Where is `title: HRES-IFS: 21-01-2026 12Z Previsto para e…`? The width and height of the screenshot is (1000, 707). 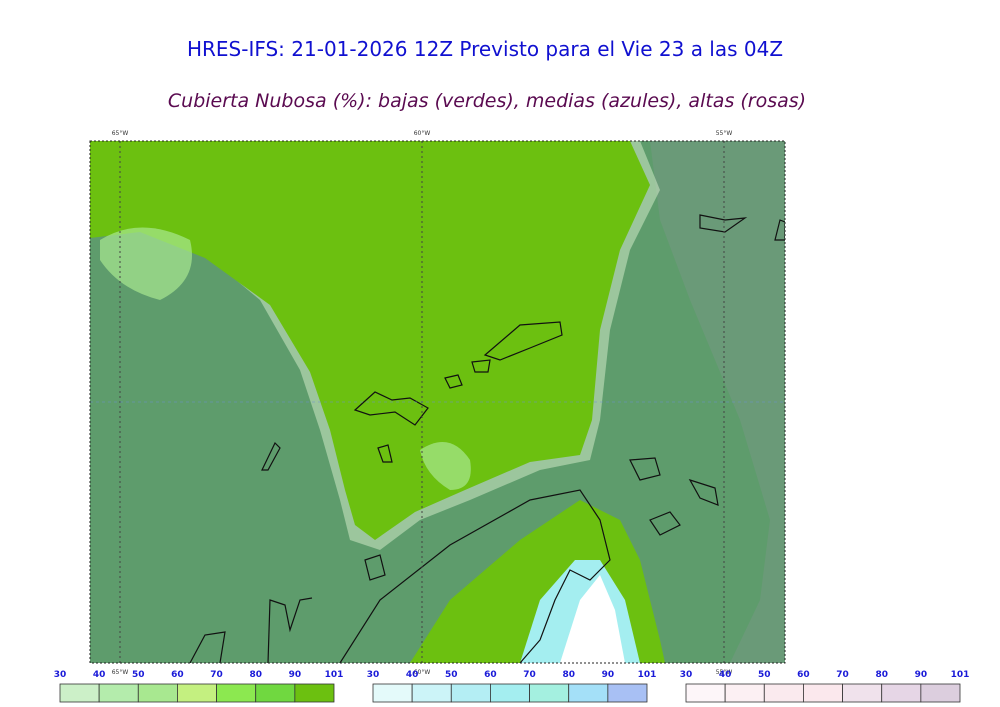 title: HRES-IFS: 21-01-2026 12Z Previsto para e… is located at coordinates (485, 49).